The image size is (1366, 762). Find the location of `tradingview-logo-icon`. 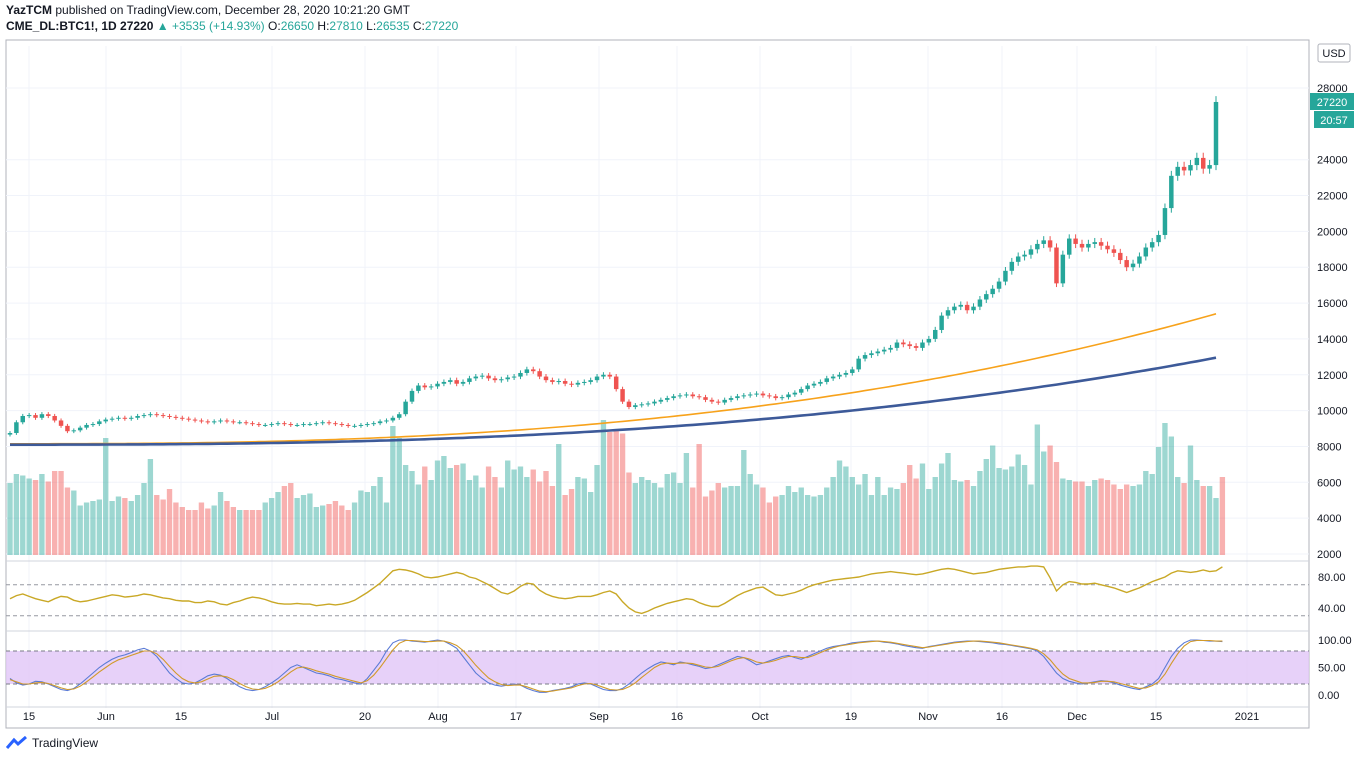

tradingview-logo-icon is located at coordinates (16, 742).